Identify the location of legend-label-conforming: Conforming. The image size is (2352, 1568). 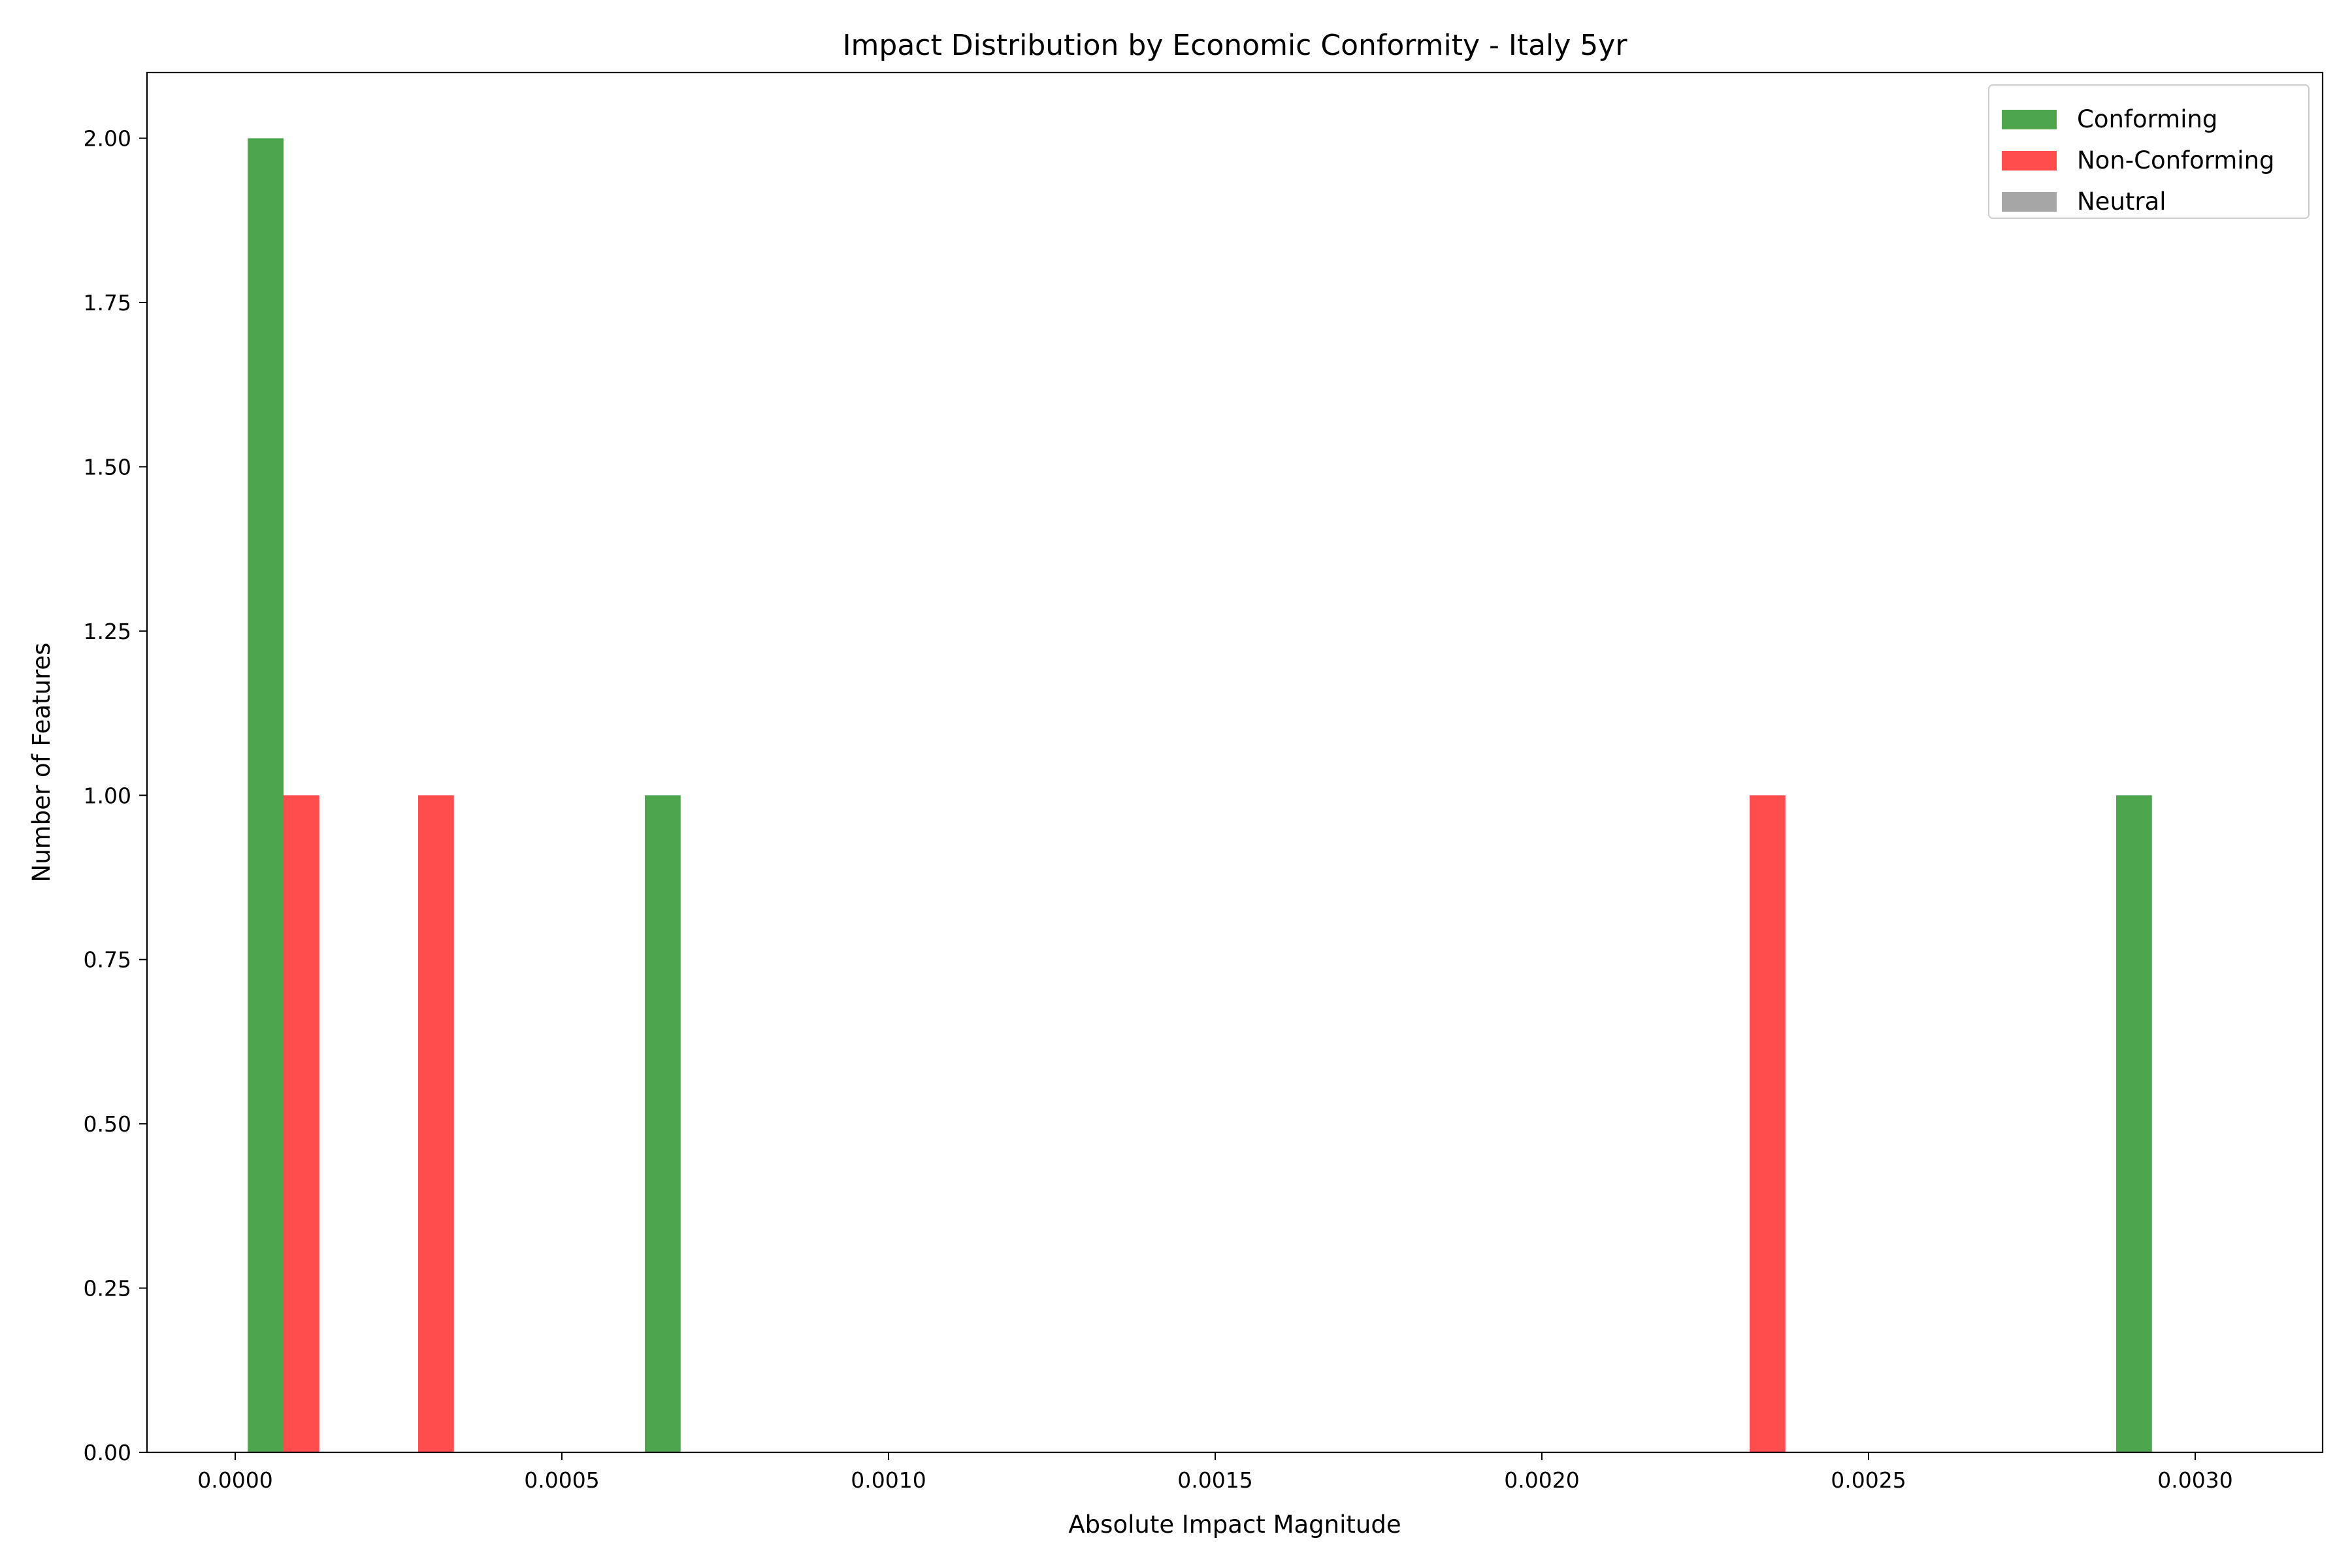
(2147, 119).